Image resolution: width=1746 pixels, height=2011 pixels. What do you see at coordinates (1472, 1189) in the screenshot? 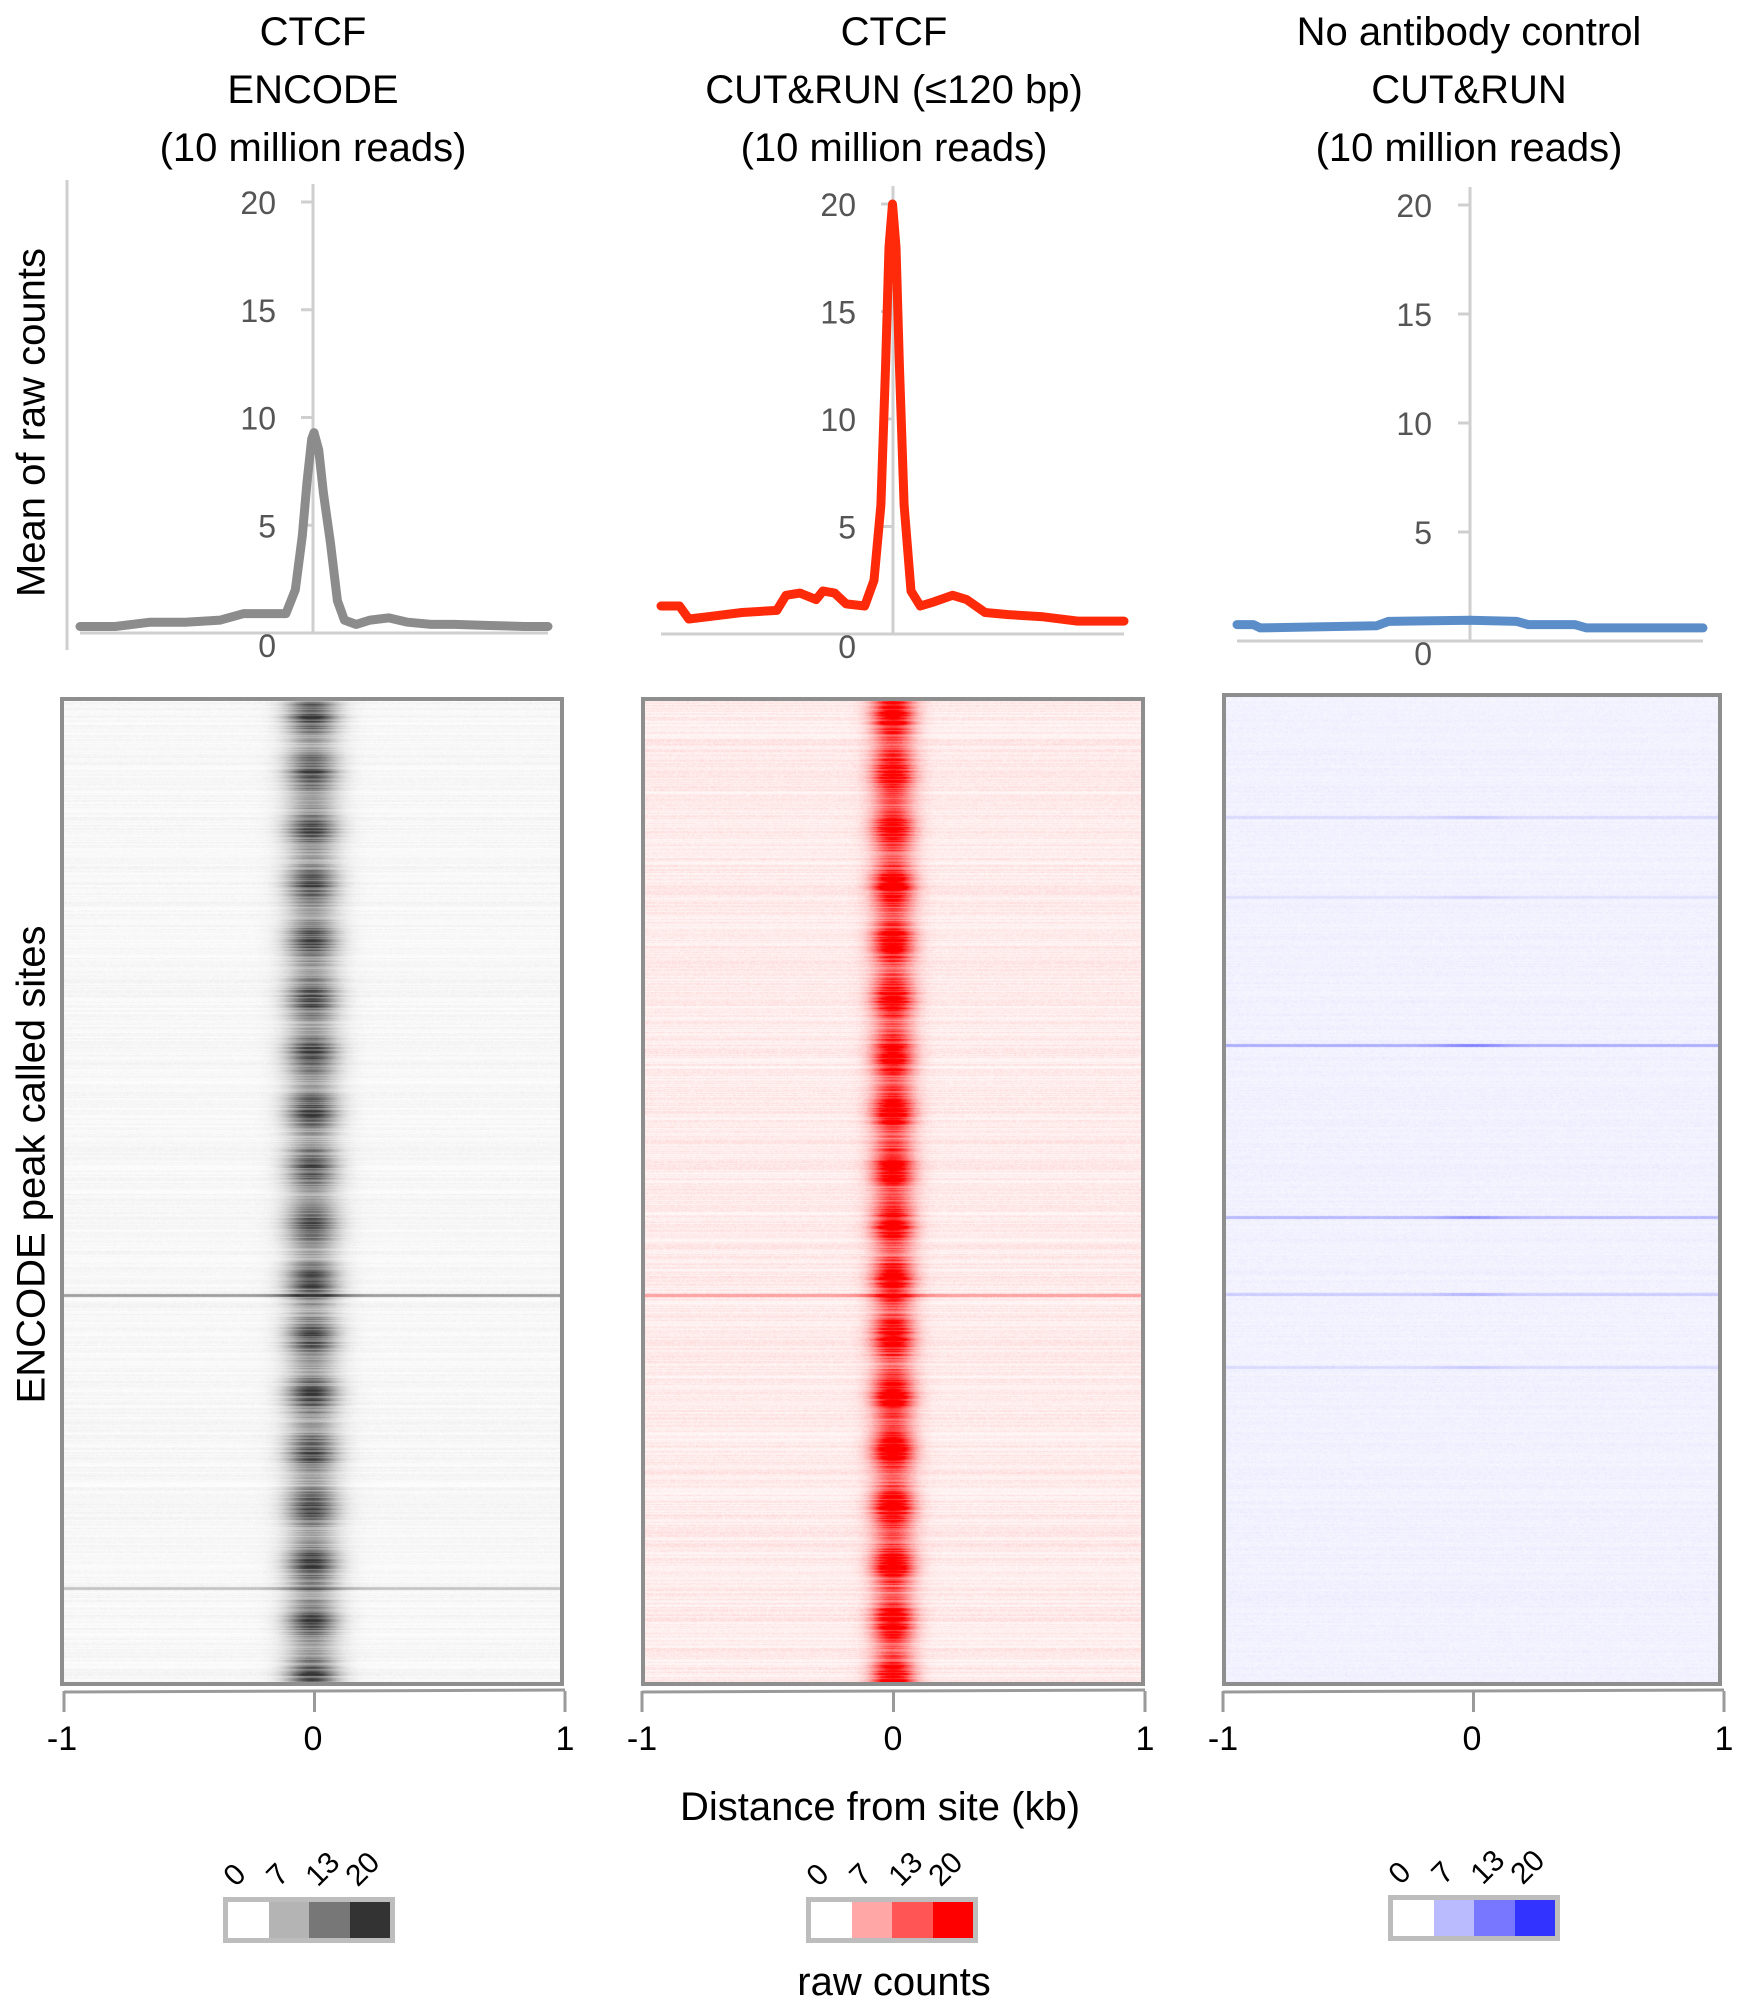
I see `heatmap-noab` at bounding box center [1472, 1189].